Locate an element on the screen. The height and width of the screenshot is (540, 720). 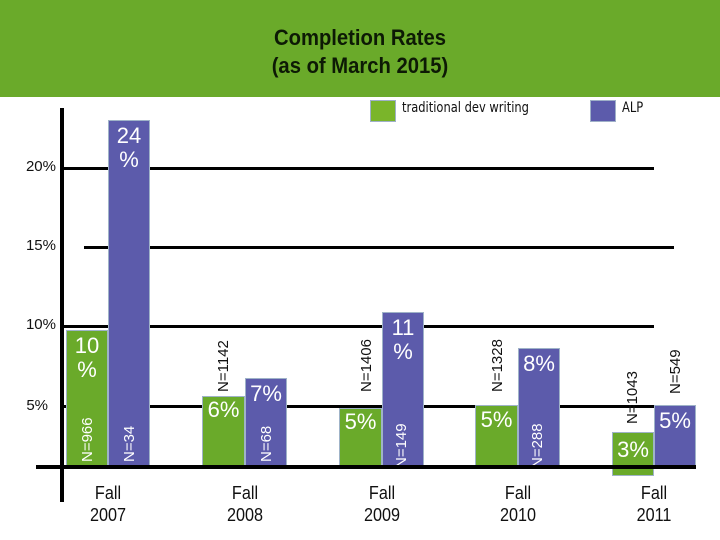
n-2007-alp: N=34 is located at coordinates (129, 443).